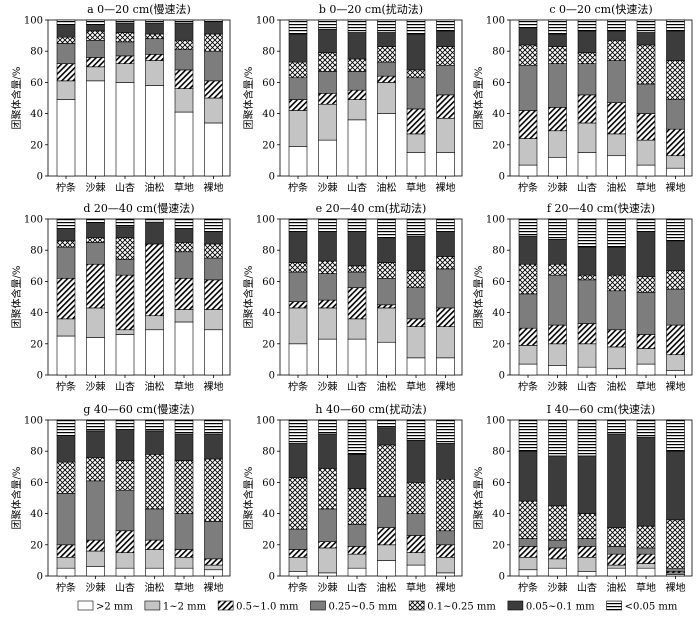 This screenshot has height=624, width=700. Describe the element at coordinates (40, 376) in the screenshot. I see `y-tick-label: 0` at that location.